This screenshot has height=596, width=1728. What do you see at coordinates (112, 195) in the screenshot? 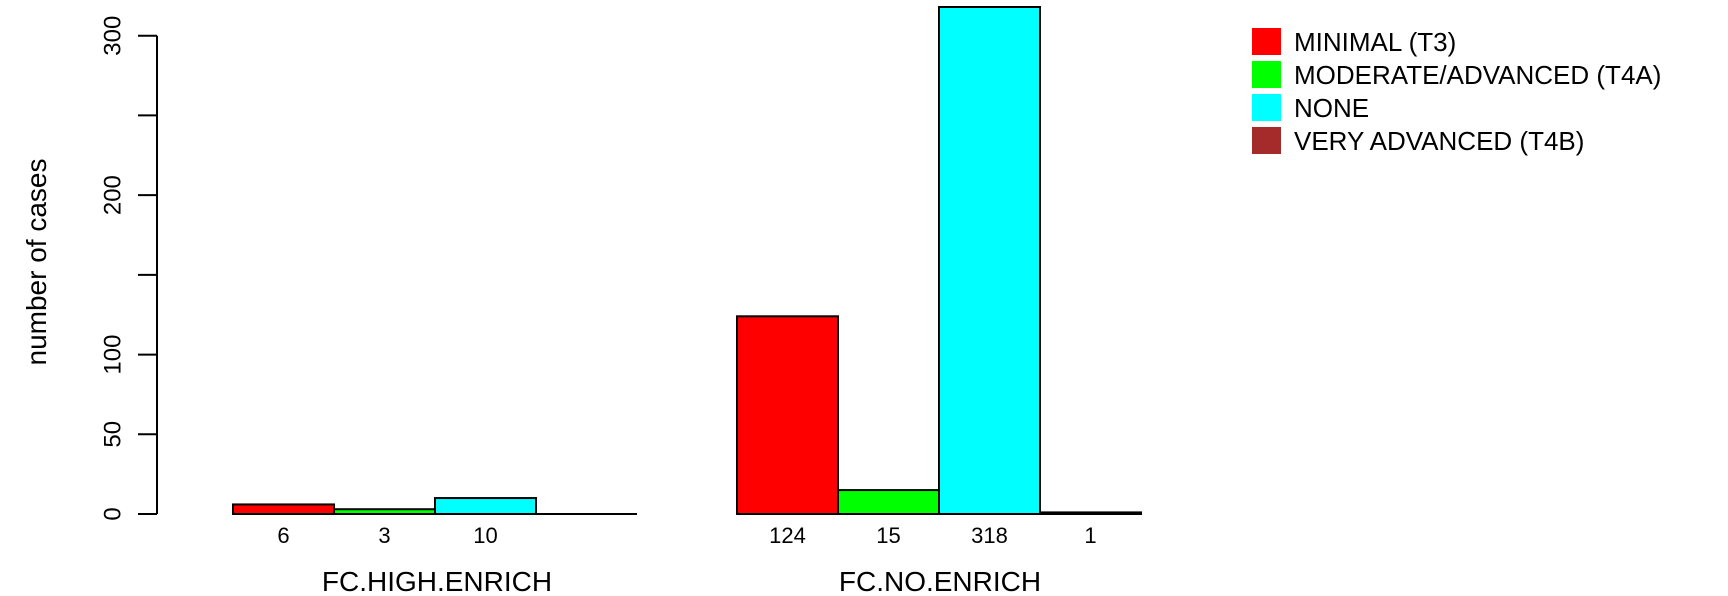
I see `y-tick-label: 200` at bounding box center [112, 195].